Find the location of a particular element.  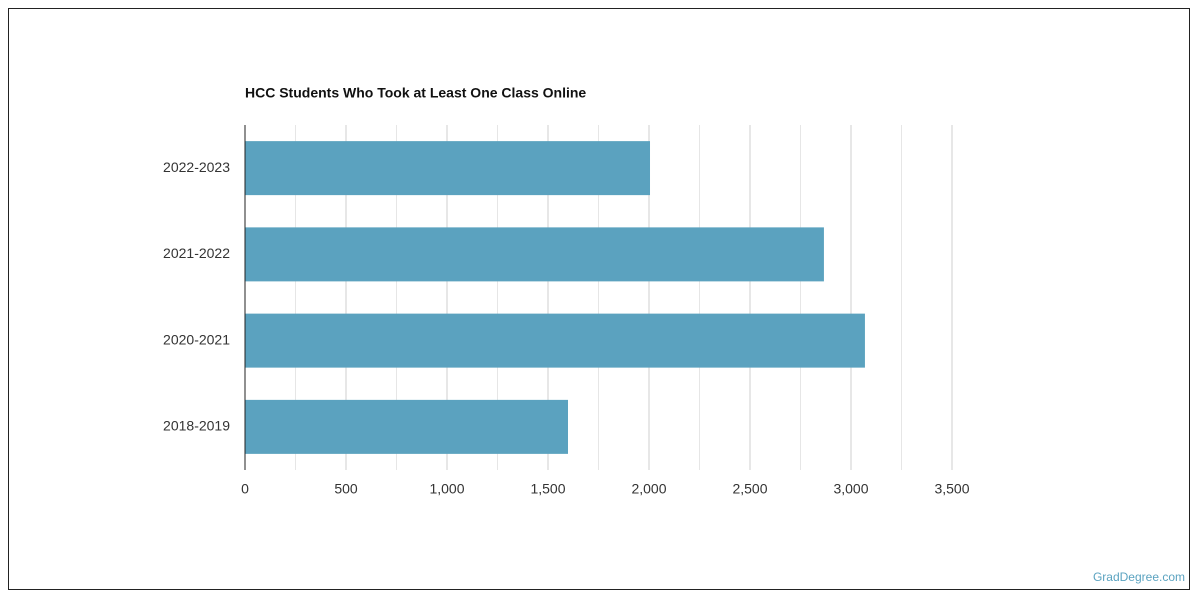

x-tick-label: 2,000 is located at coordinates (648, 489).